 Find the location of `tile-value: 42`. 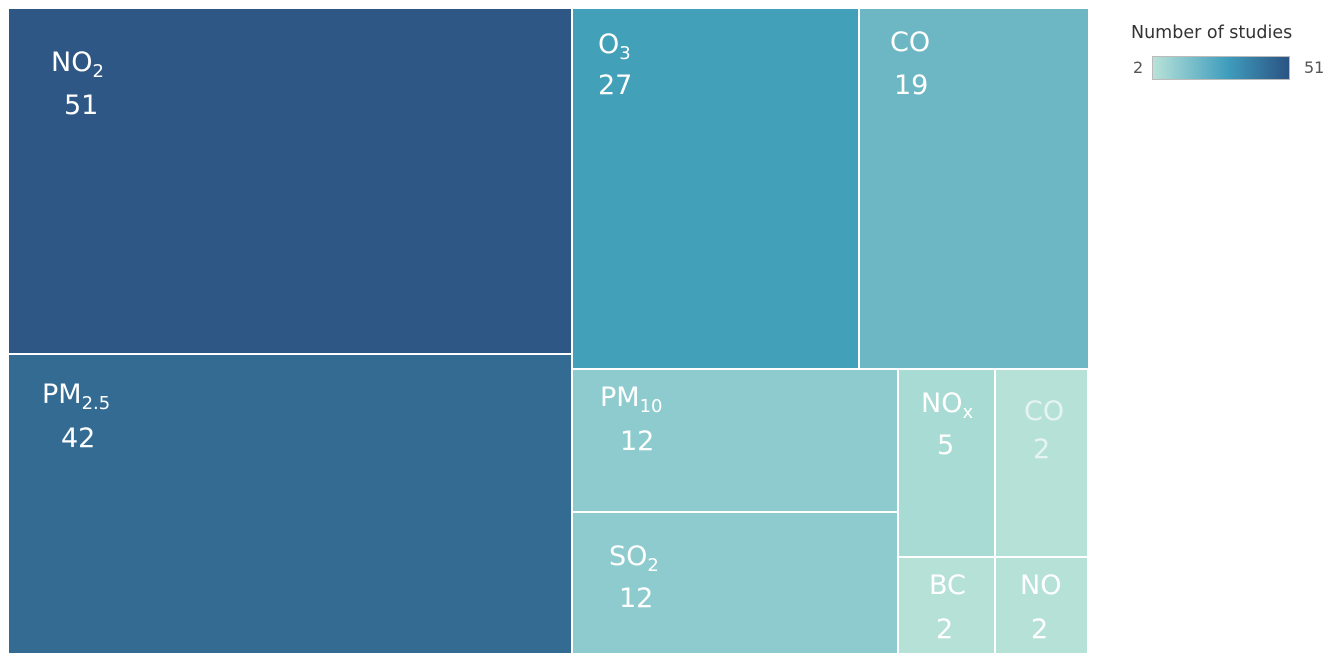

tile-value: 42 is located at coordinates (78, 438).